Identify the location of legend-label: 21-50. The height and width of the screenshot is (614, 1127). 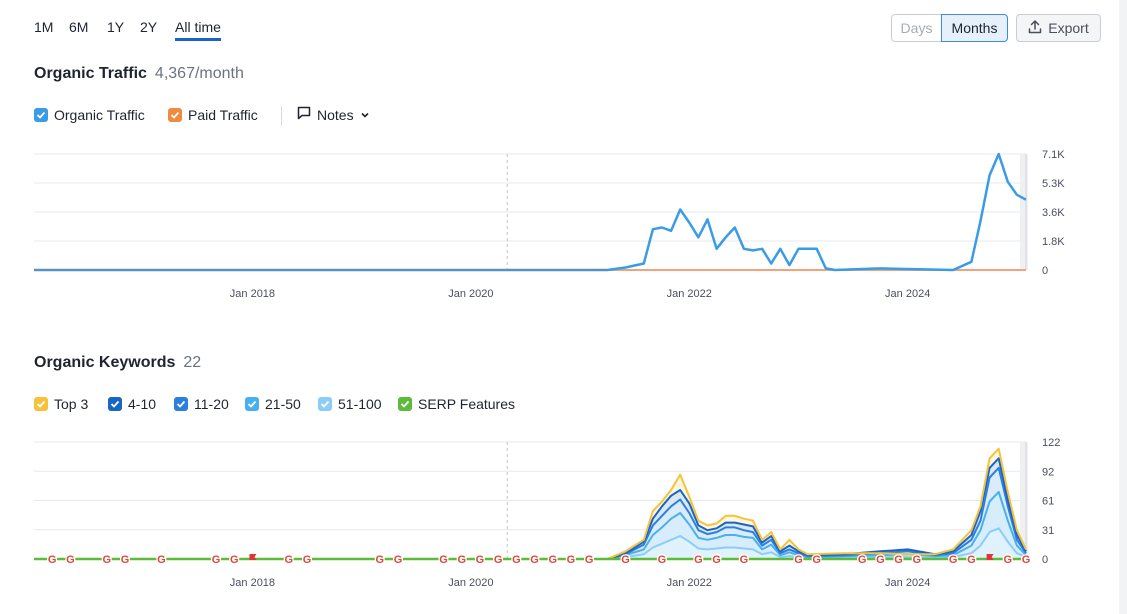
(283, 404).